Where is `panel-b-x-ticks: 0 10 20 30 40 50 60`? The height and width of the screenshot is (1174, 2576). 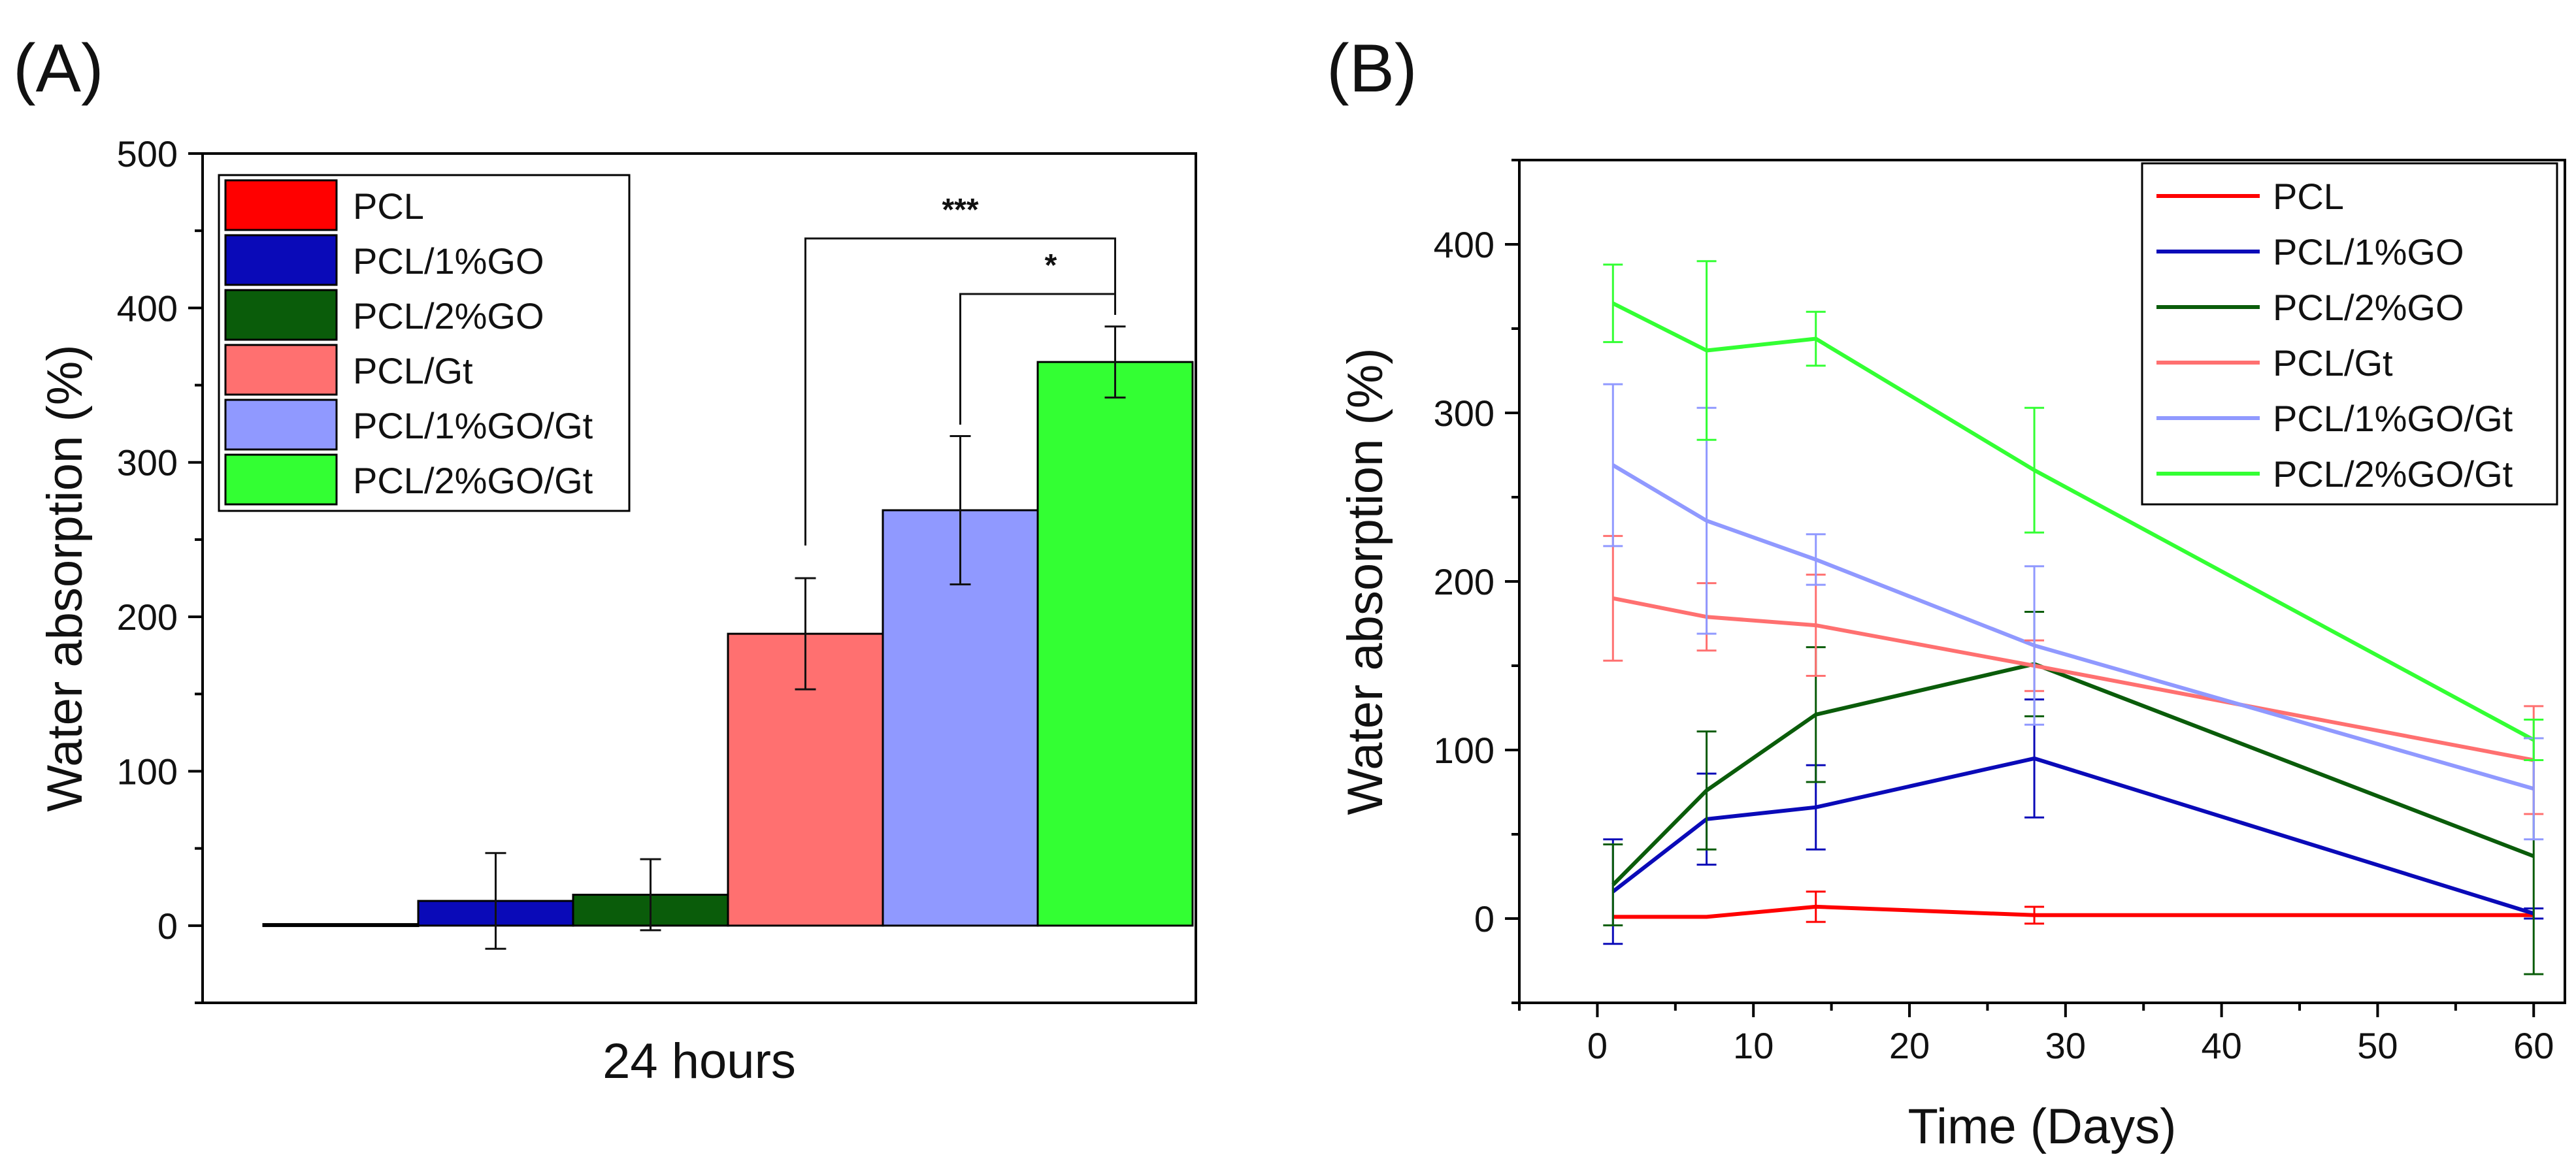 panel-b-x-ticks: 0 10 20 30 40 50 60 is located at coordinates (2036, 1034).